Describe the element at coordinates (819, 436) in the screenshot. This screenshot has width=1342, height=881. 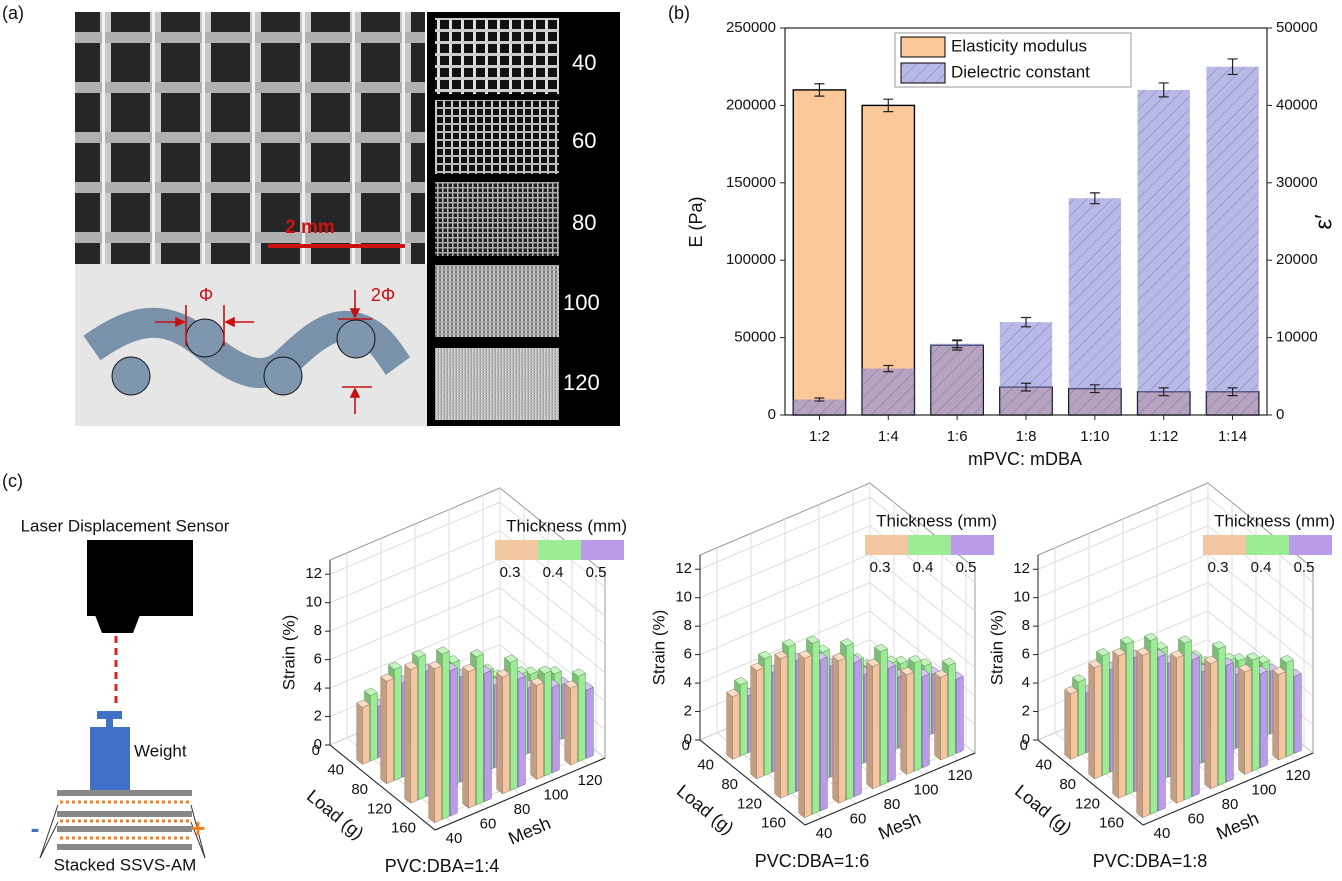
I see `x-tick-label: 1:2` at that location.